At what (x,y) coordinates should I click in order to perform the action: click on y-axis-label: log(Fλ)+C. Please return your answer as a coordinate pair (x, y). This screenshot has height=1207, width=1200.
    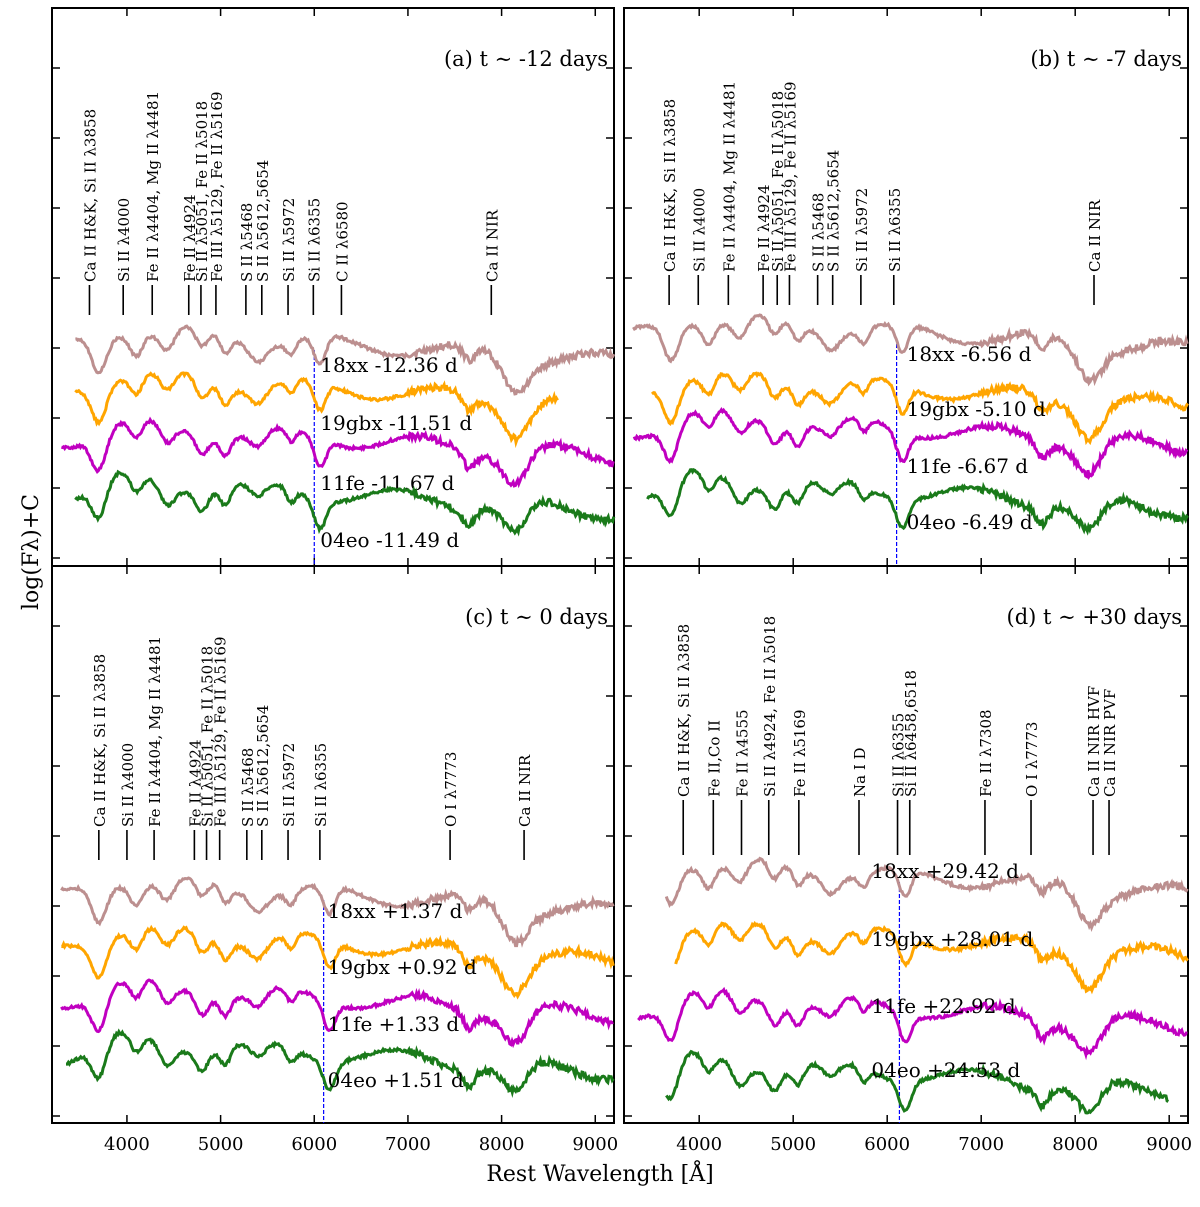
    Looking at the image, I should click on (31, 551).